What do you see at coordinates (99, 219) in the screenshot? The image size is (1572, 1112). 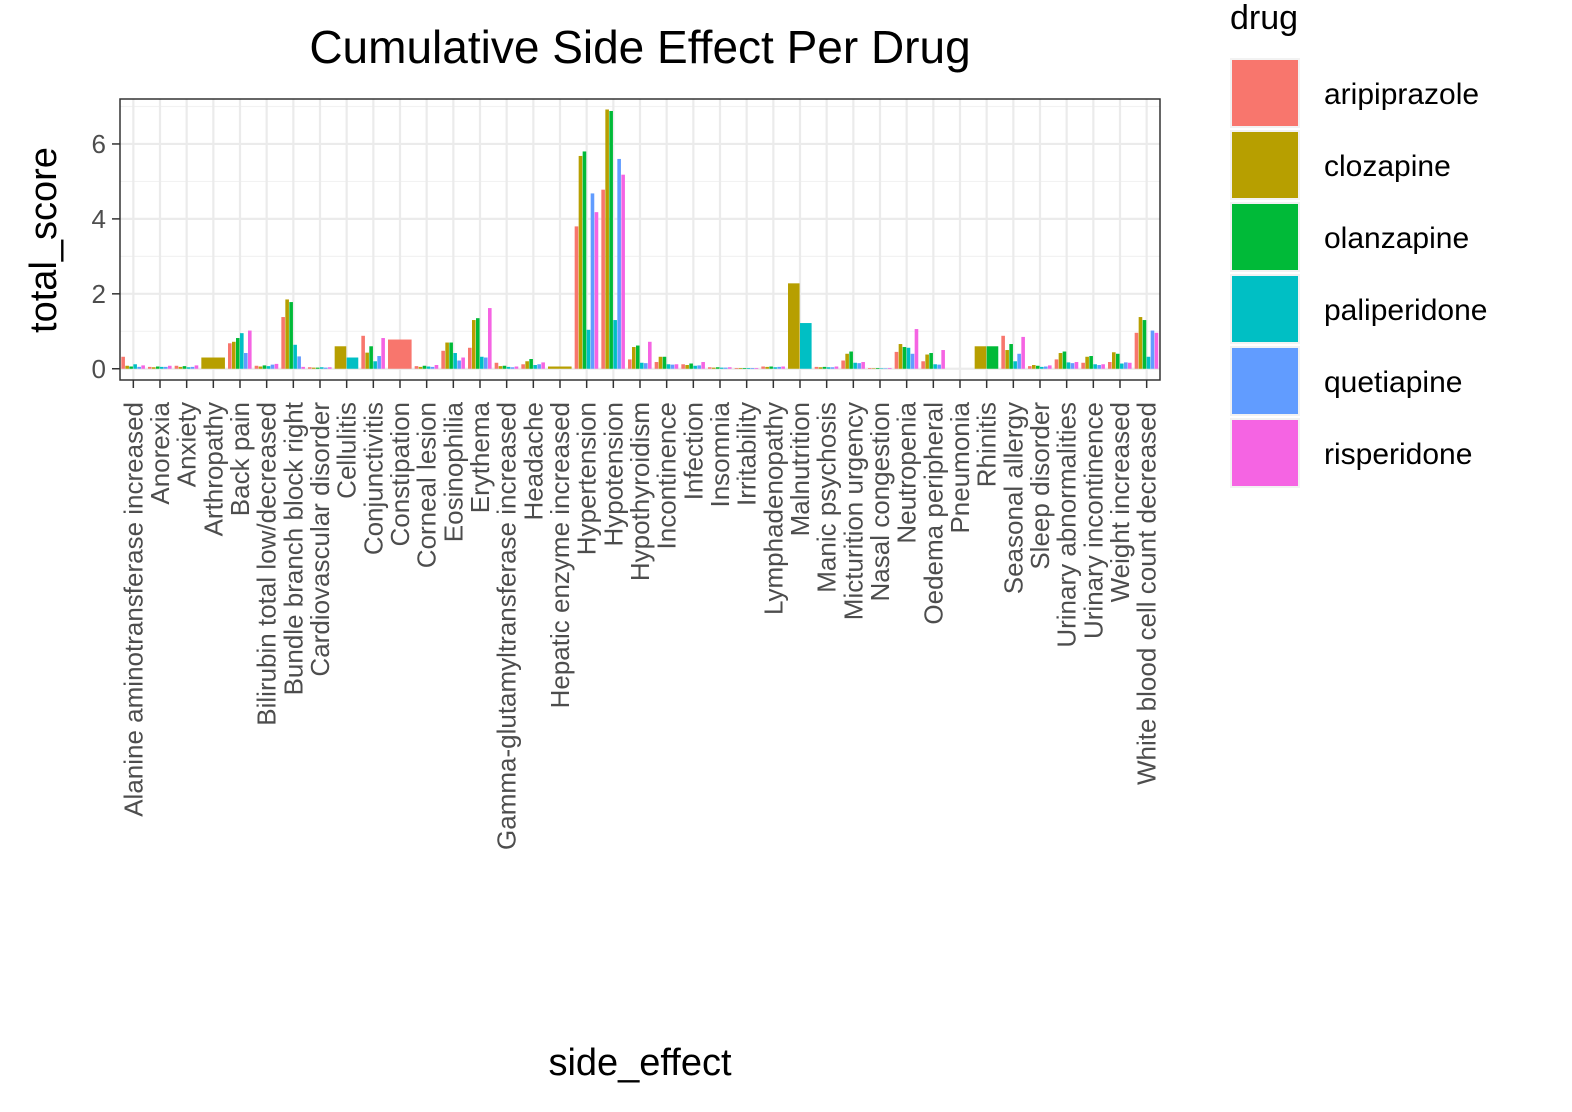 I see `y-axis-tick-label: 4` at bounding box center [99, 219].